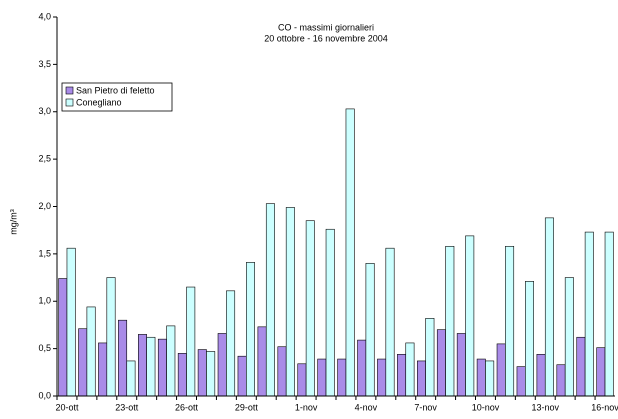 The height and width of the screenshot is (419, 618). Describe the element at coordinates (44, 159) in the screenshot. I see `y-tick-label: 2,5` at that location.